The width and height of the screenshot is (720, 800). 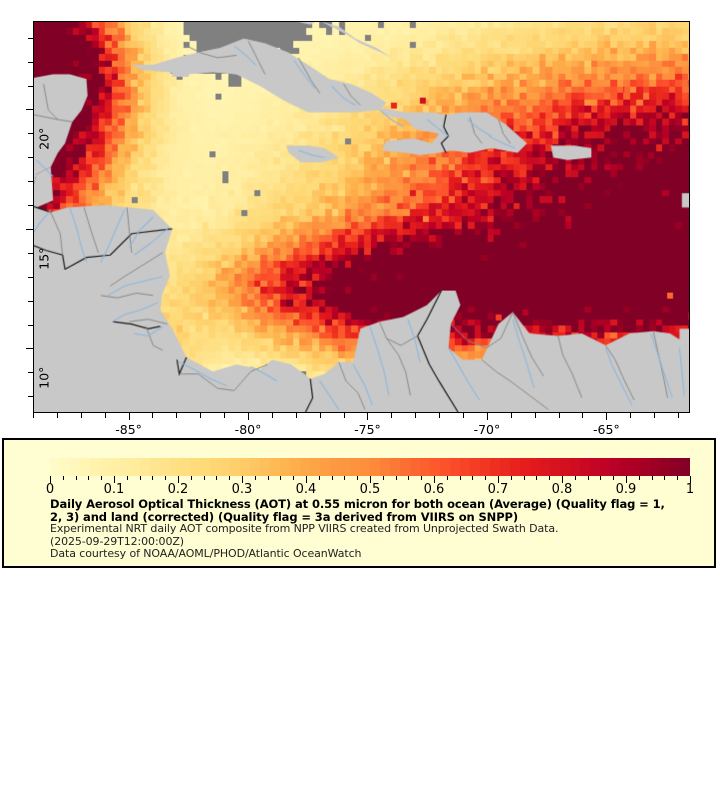 What do you see at coordinates (178, 489) in the screenshot?
I see `colorbar-tick-label: 0.2` at bounding box center [178, 489].